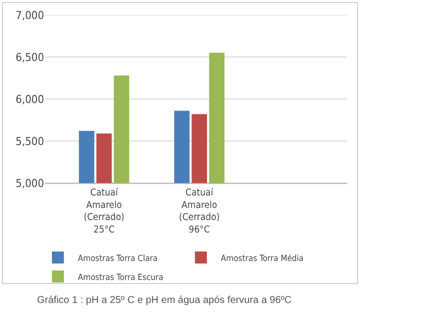 The height and width of the screenshot is (334, 447). Describe the element at coordinates (30, 57) in the screenshot. I see `y-tick-label: 6,500` at that location.